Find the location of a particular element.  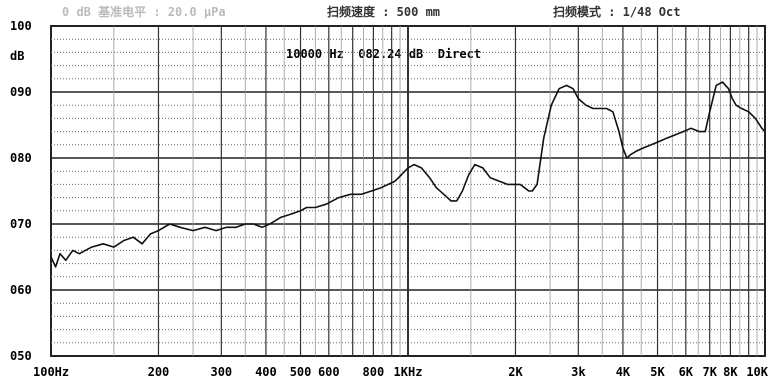

x-tick-label: 300 is located at coordinates (221, 372).